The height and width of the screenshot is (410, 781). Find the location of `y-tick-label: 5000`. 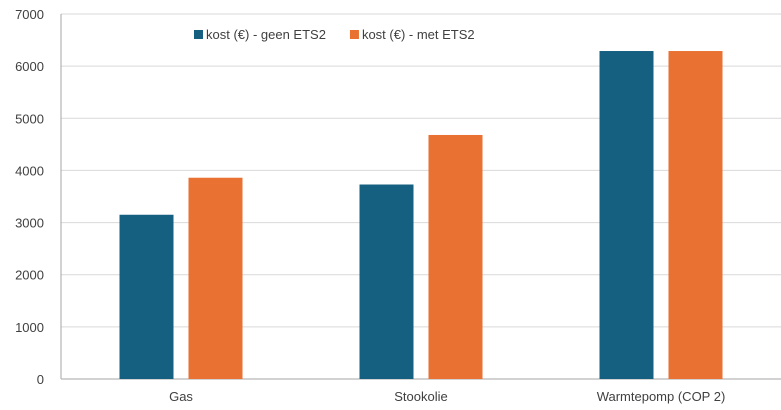

y-tick-label: 5000 is located at coordinates (29, 118).